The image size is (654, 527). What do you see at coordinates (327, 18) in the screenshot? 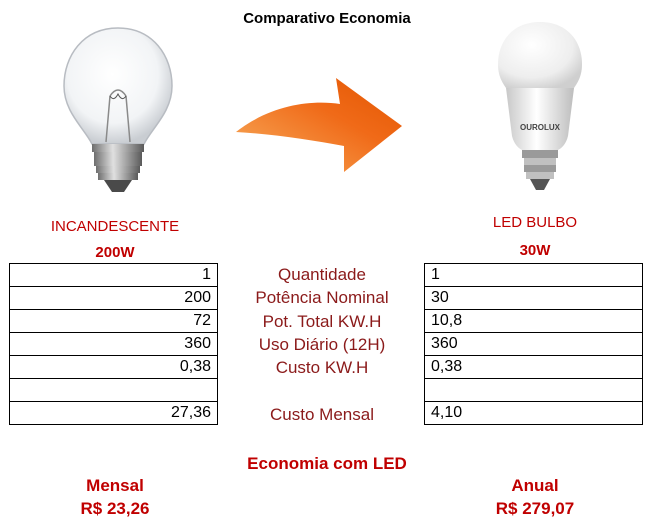
I see `page-title: Comparativo Economia` at bounding box center [327, 18].